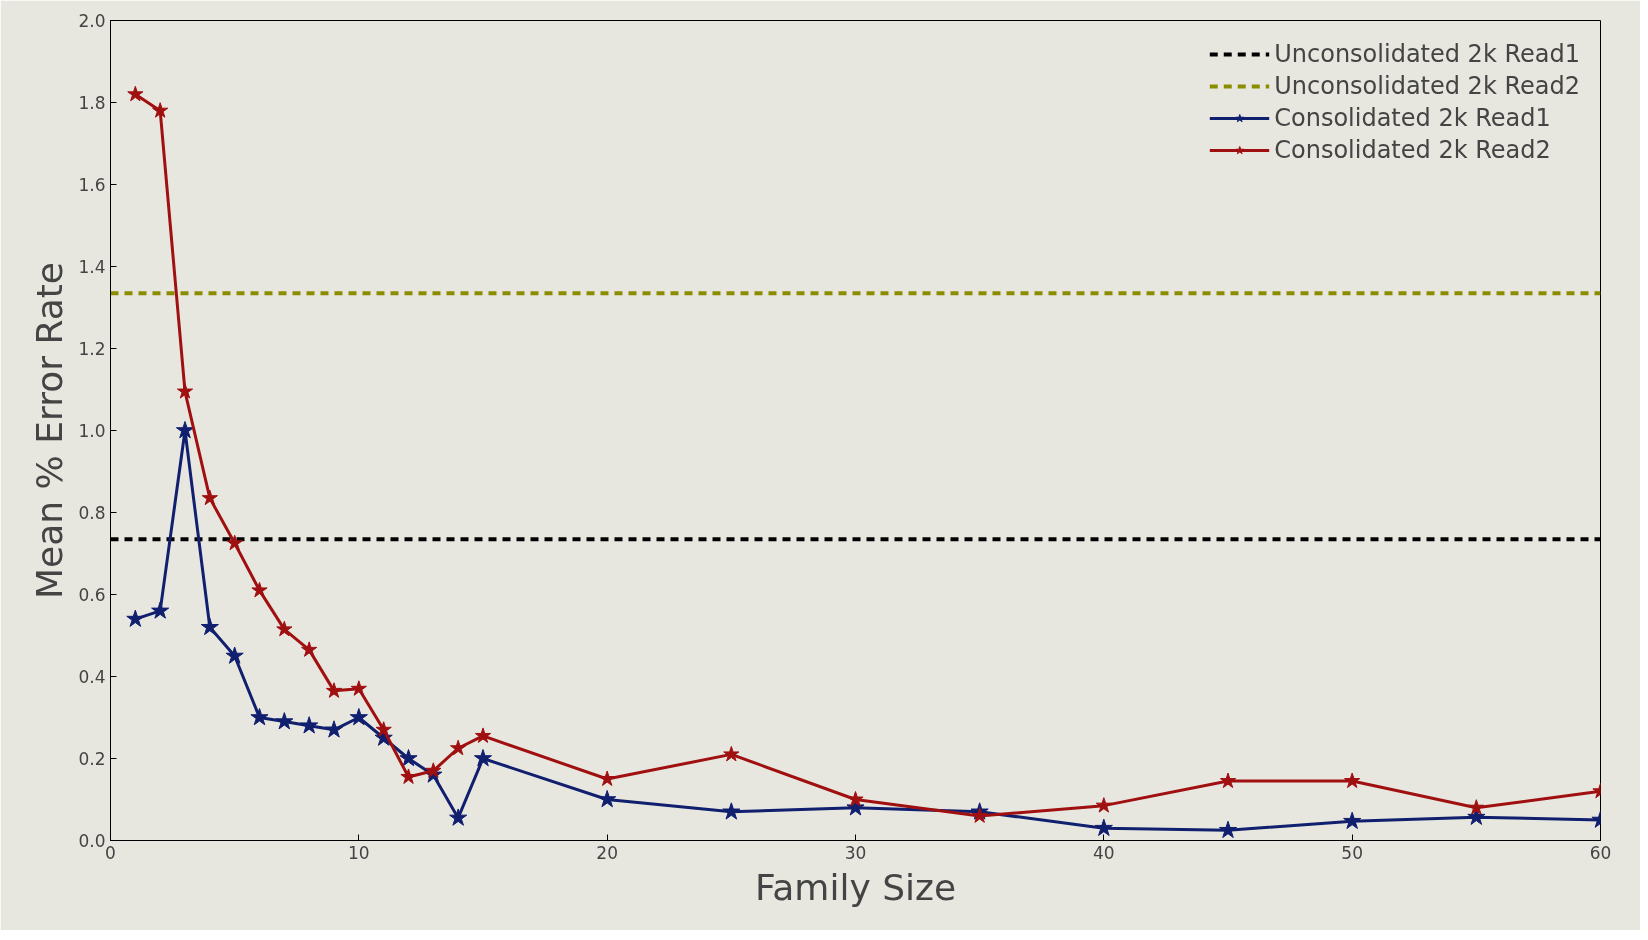  I want to click on legend-label: Consolidated 2k Read2, so click(1412, 150).